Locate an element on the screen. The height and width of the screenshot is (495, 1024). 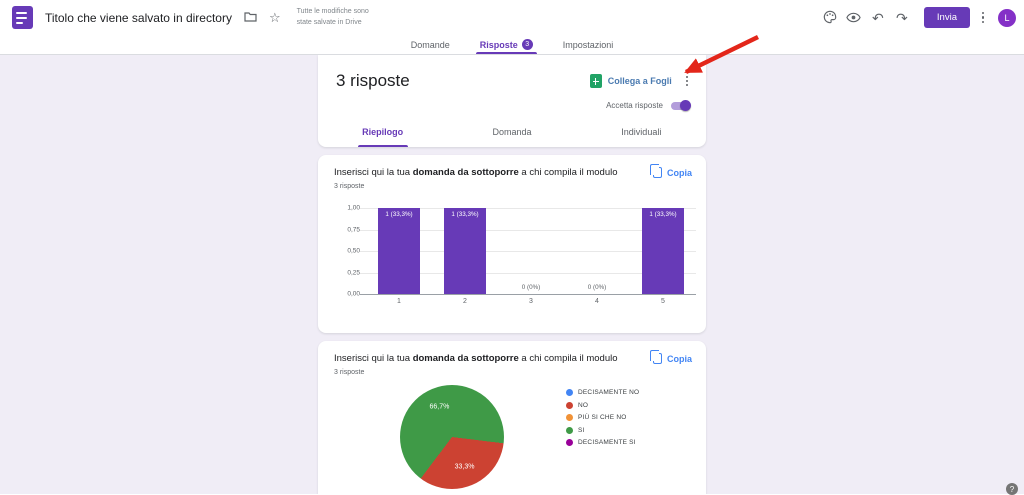
help-icon: ? is located at coordinates (1012, 489).